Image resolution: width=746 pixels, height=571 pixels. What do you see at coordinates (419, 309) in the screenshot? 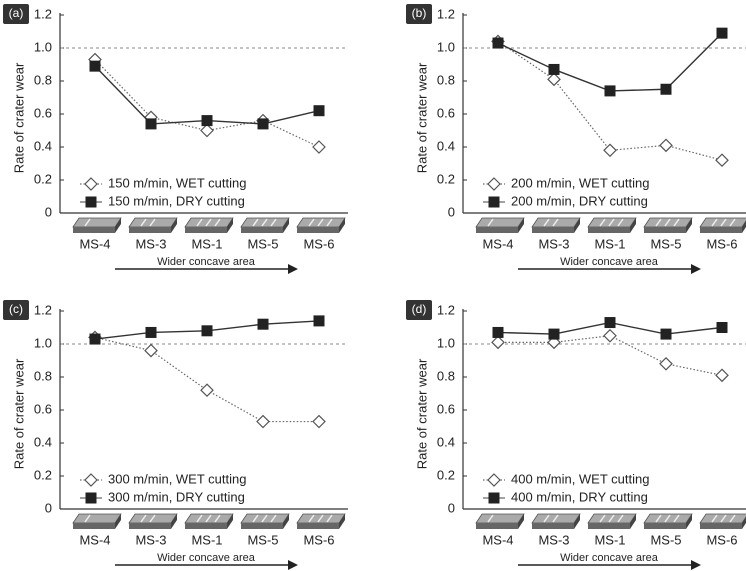
I see `panel-label: (d)` at bounding box center [419, 309].